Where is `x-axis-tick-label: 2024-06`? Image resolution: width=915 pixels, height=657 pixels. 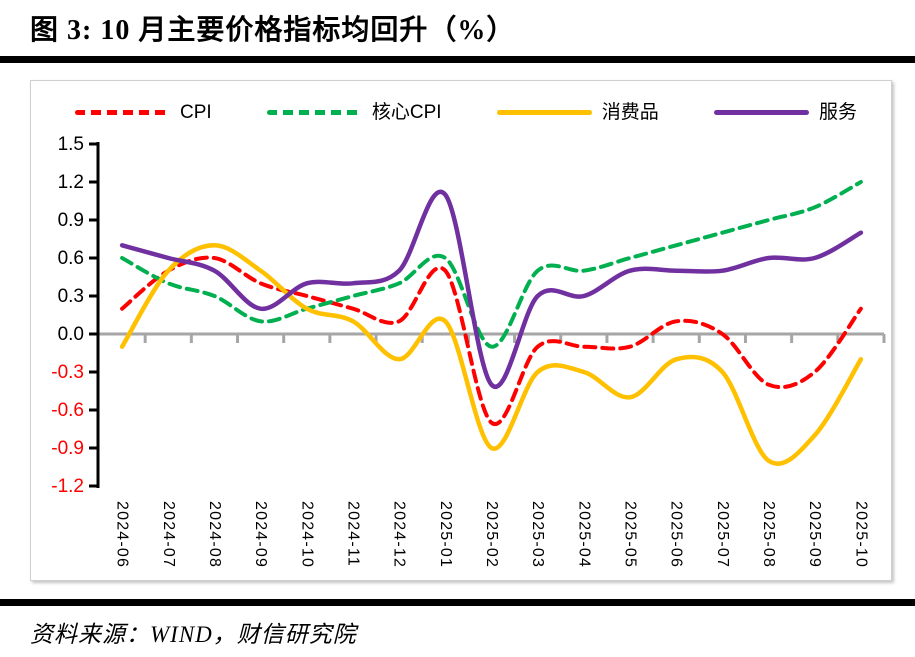
x-axis-tick-label: 2024-06 is located at coordinates (122, 534).